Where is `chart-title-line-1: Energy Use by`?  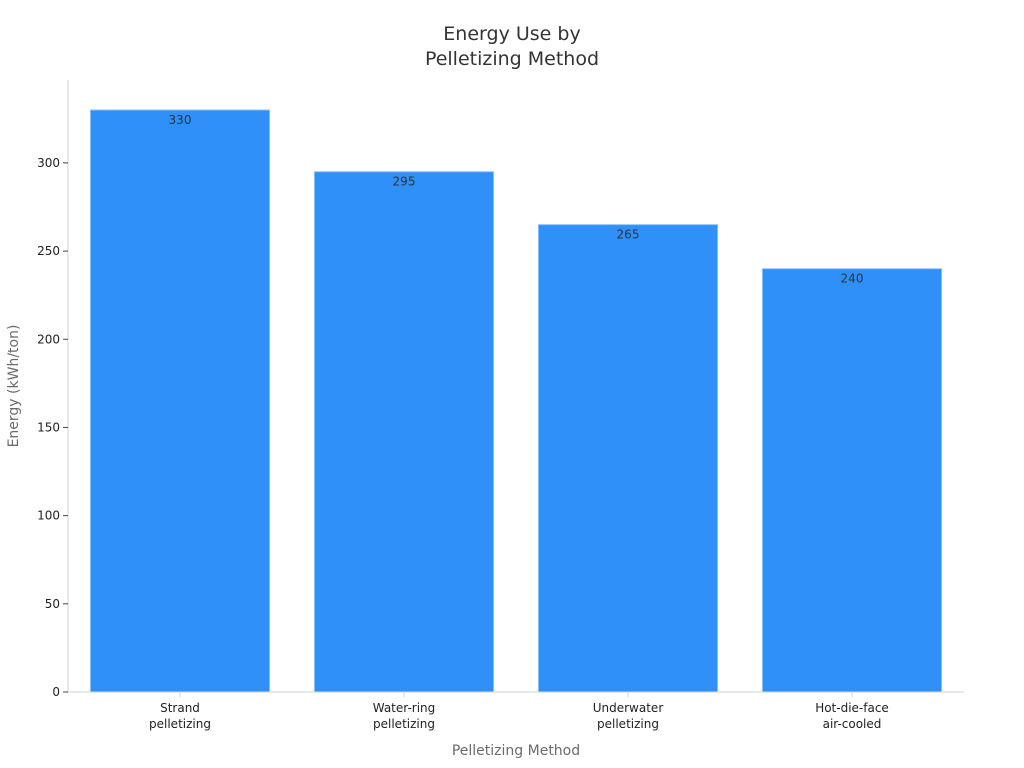 chart-title-line-1: Energy Use by is located at coordinates (511, 34).